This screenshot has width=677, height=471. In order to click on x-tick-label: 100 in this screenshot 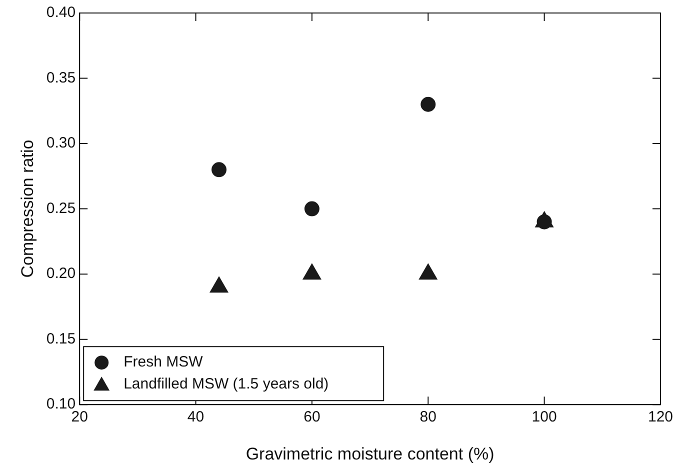, I will do `click(544, 417)`.